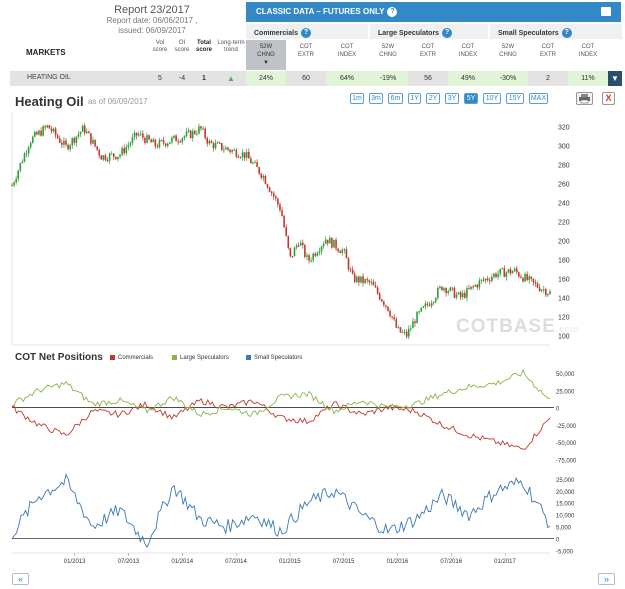 This screenshot has width=625, height=589. What do you see at coordinates (131, 358) in the screenshot?
I see `legend-commercials: Commercials` at bounding box center [131, 358].